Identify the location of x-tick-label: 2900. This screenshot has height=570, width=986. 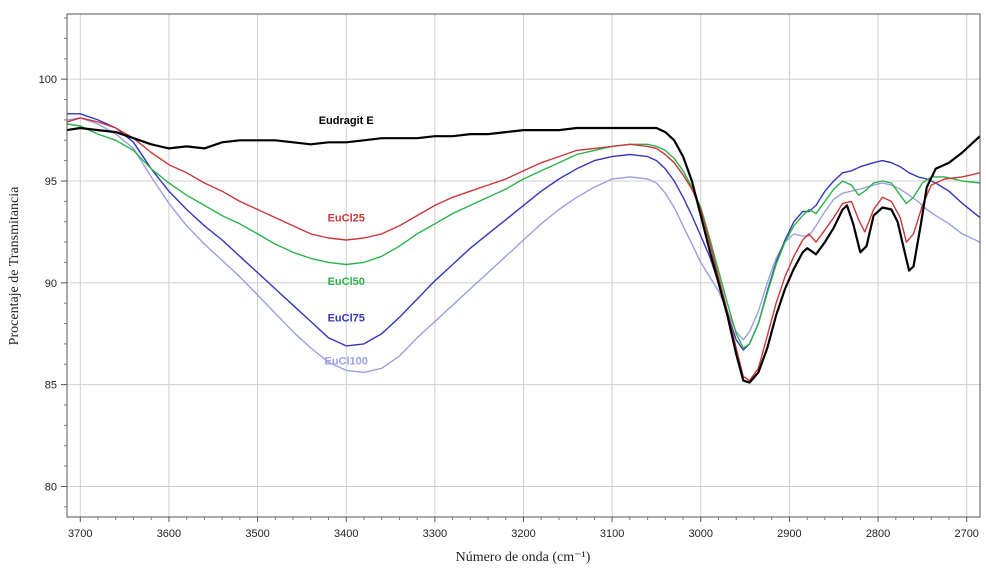
(789, 534).